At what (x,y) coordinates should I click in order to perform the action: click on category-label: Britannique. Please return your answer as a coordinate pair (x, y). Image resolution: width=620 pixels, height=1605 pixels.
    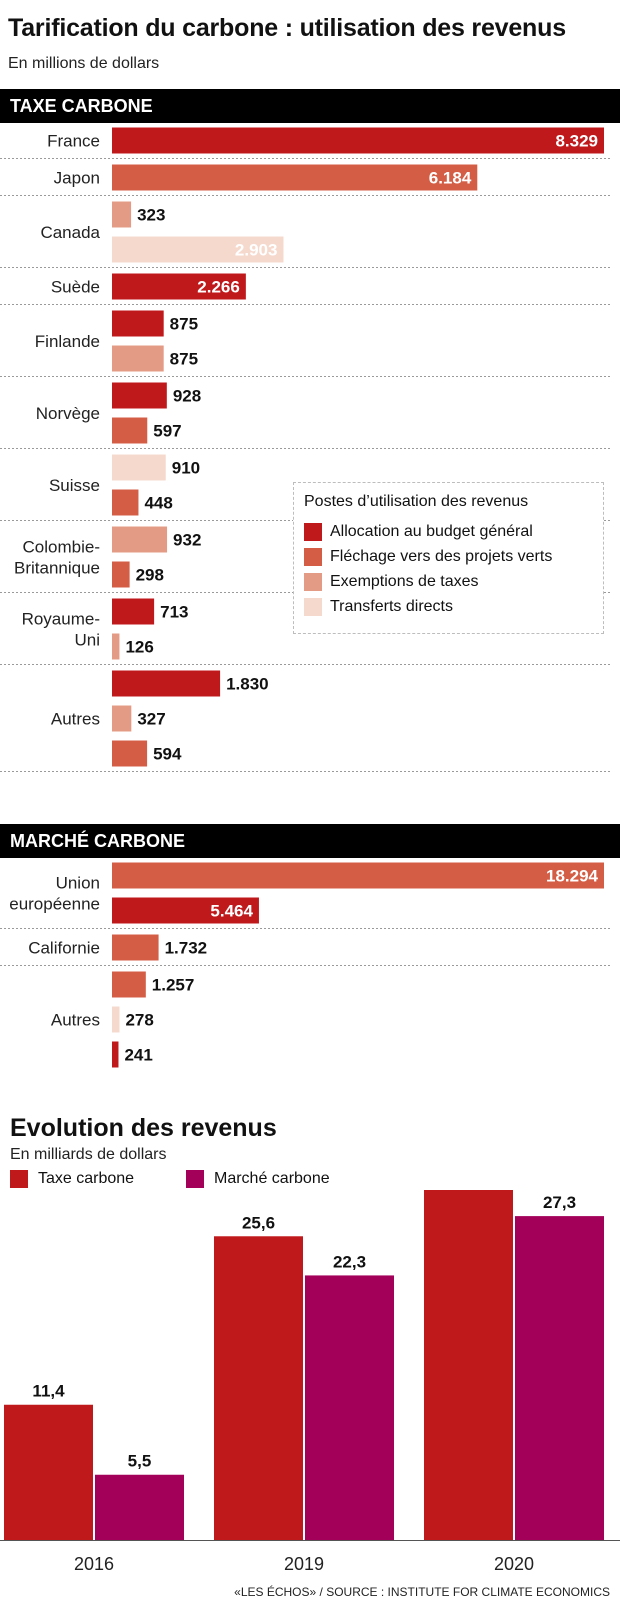
    Looking at the image, I should click on (57, 568).